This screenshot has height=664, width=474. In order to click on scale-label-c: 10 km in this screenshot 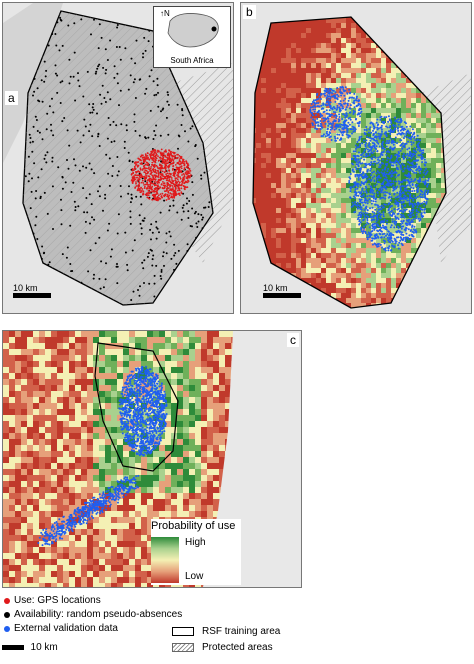, I will do `click(44, 647)`.